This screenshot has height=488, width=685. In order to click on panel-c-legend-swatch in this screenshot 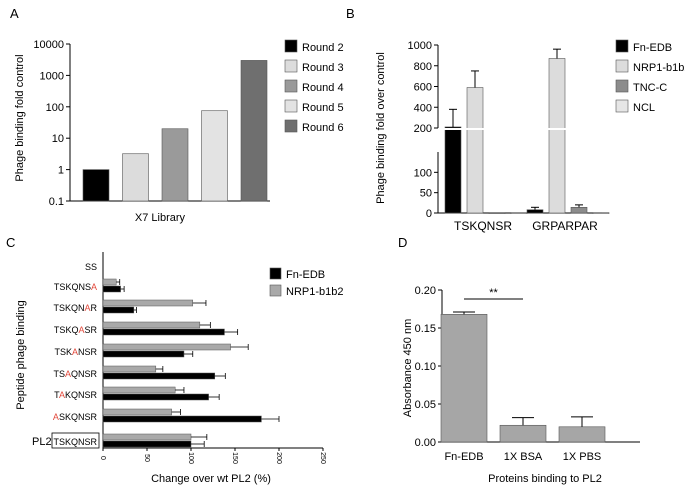, I will do `click(275, 290)`.